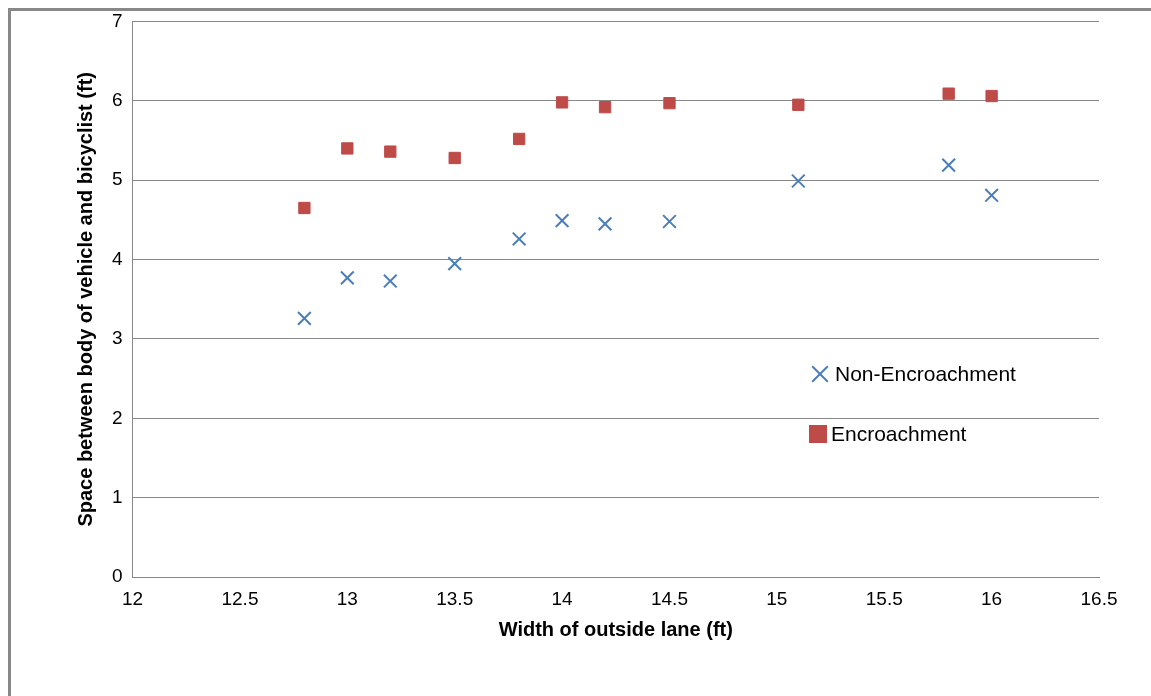 The image size is (1151, 696). Describe the element at coordinates (117, 20) in the screenshot. I see `y-tick-label: 7` at that location.